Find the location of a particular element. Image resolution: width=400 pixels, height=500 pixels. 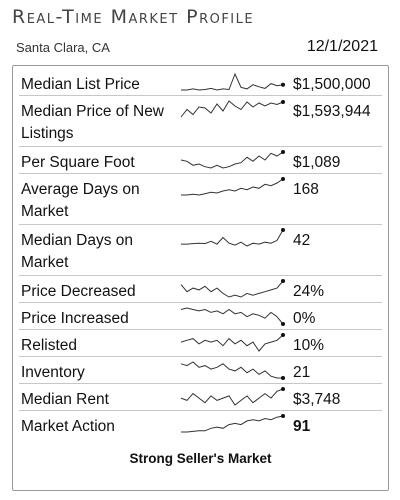

metric-row: Average Days on Market 168 is located at coordinates (200, 198).